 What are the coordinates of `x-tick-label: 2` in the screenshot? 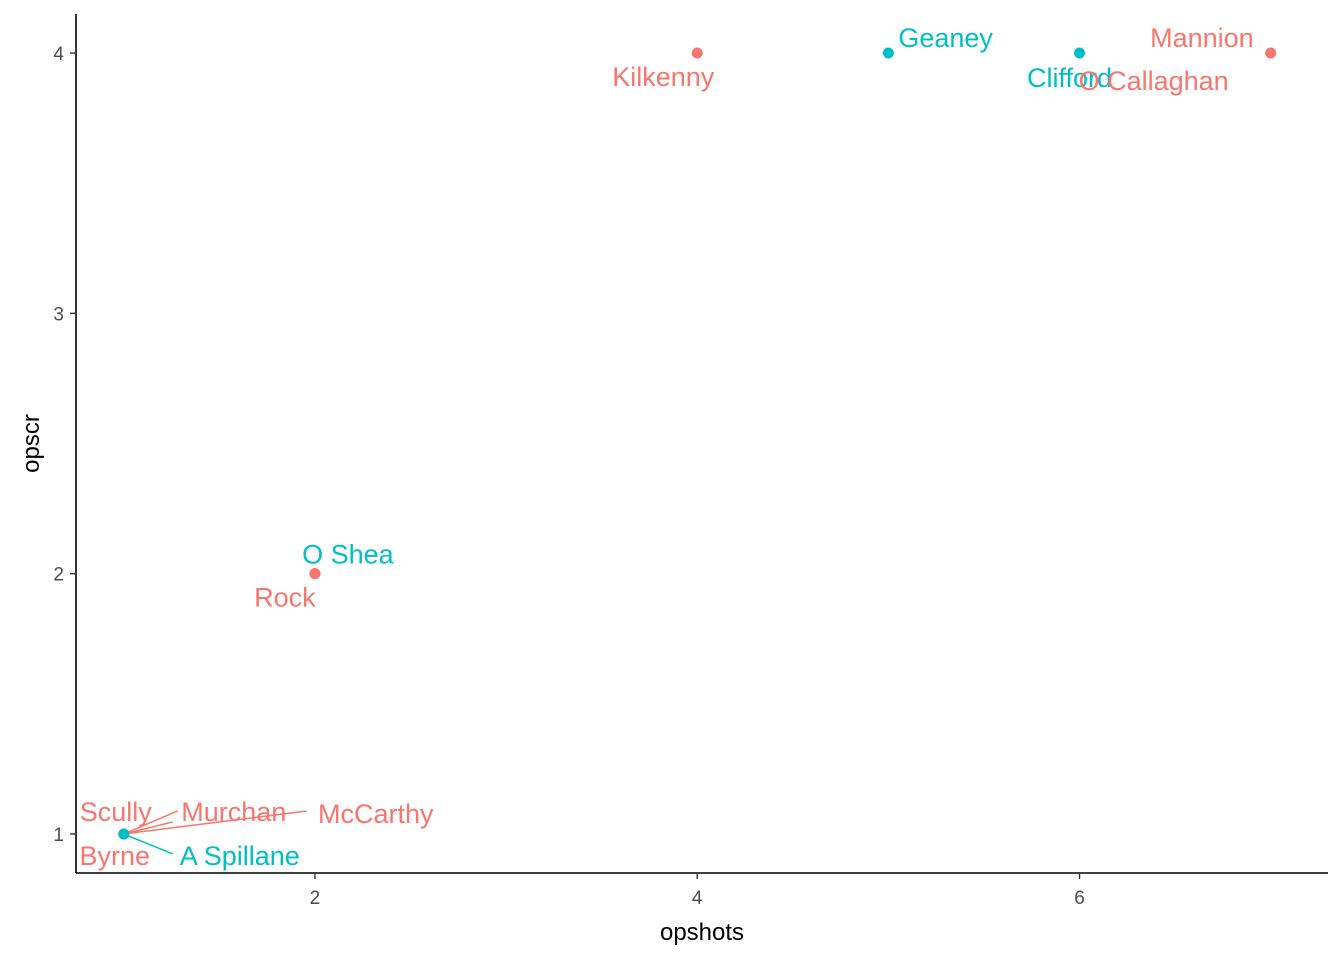 It's located at (315, 898).